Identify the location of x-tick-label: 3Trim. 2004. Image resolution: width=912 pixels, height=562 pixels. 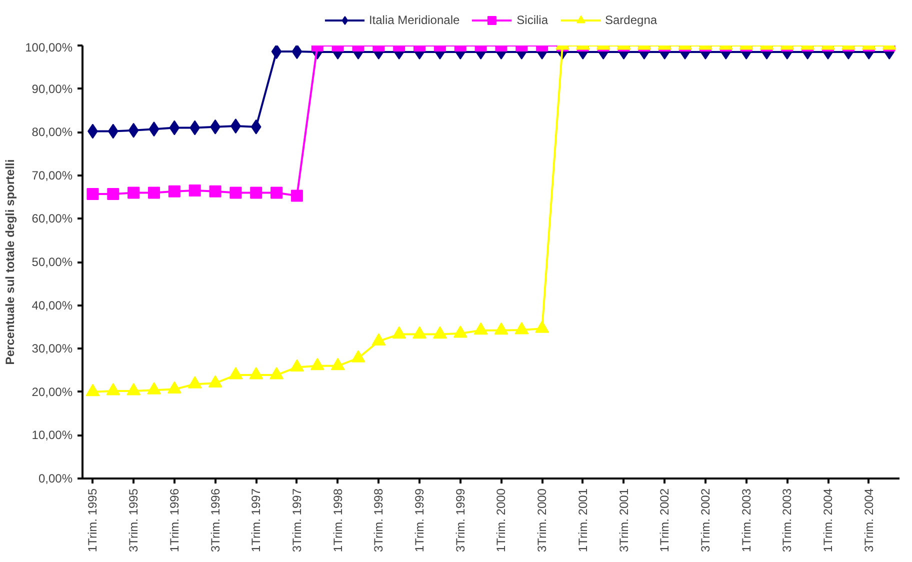
(869, 520).